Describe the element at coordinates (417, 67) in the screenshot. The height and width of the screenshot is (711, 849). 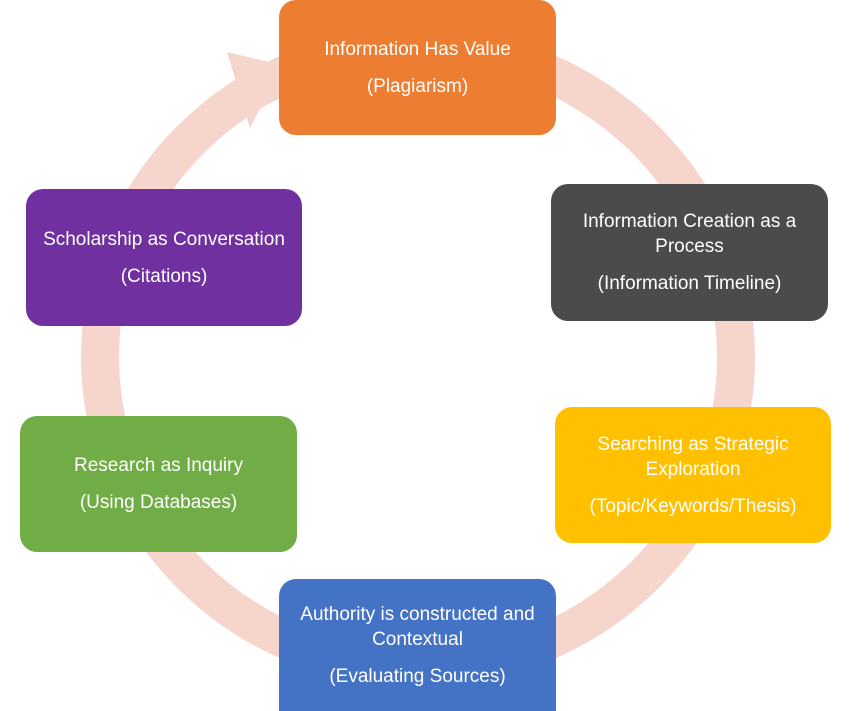
I see `node-information-has-value: Information Has Value (Plagiarism)` at that location.